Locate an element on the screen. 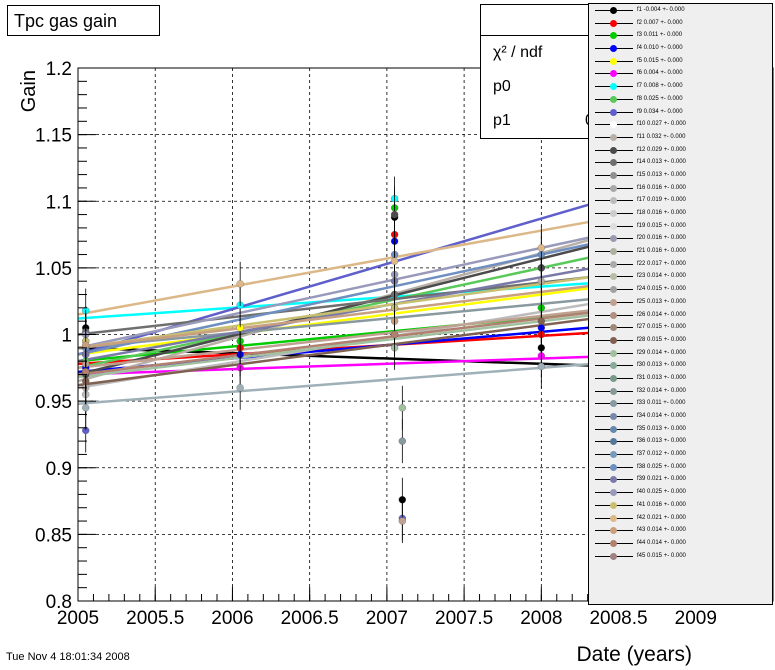 The width and height of the screenshot is (775, 670). legend-entry: f27 0.015 +- 0.000 is located at coordinates (680, 327).